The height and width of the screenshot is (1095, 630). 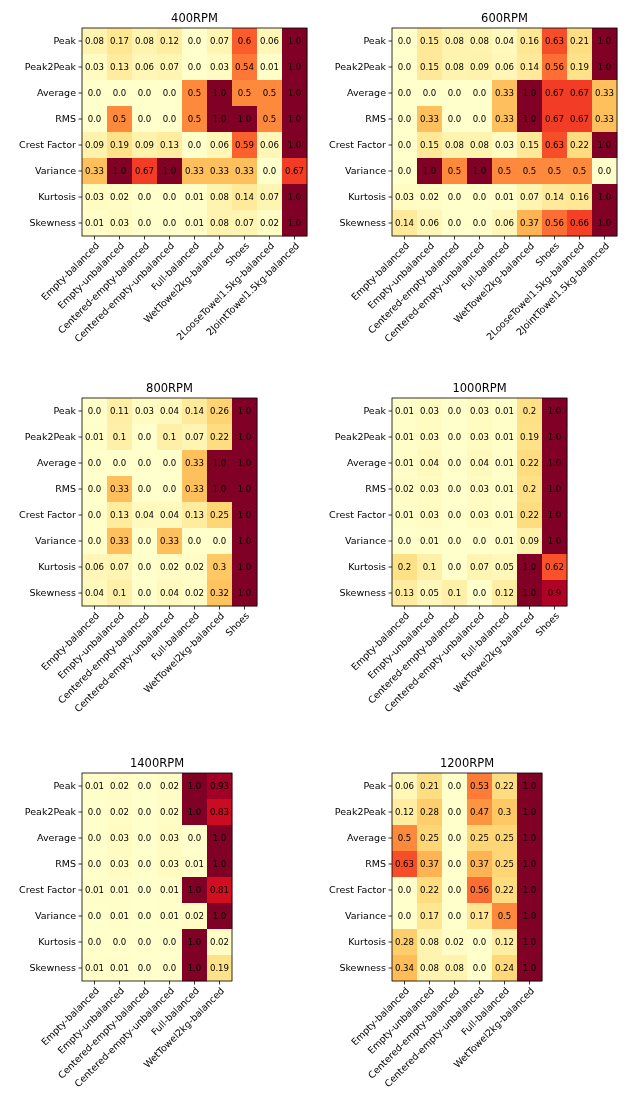 I want to click on chart-title: 600RPM, so click(x=504, y=18).